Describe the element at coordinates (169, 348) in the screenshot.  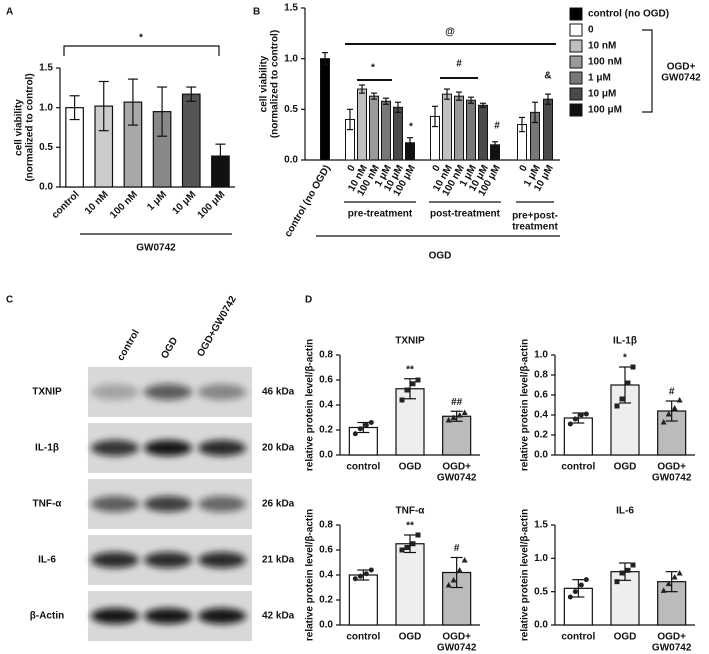
I see `lane-label: OGD` at that location.